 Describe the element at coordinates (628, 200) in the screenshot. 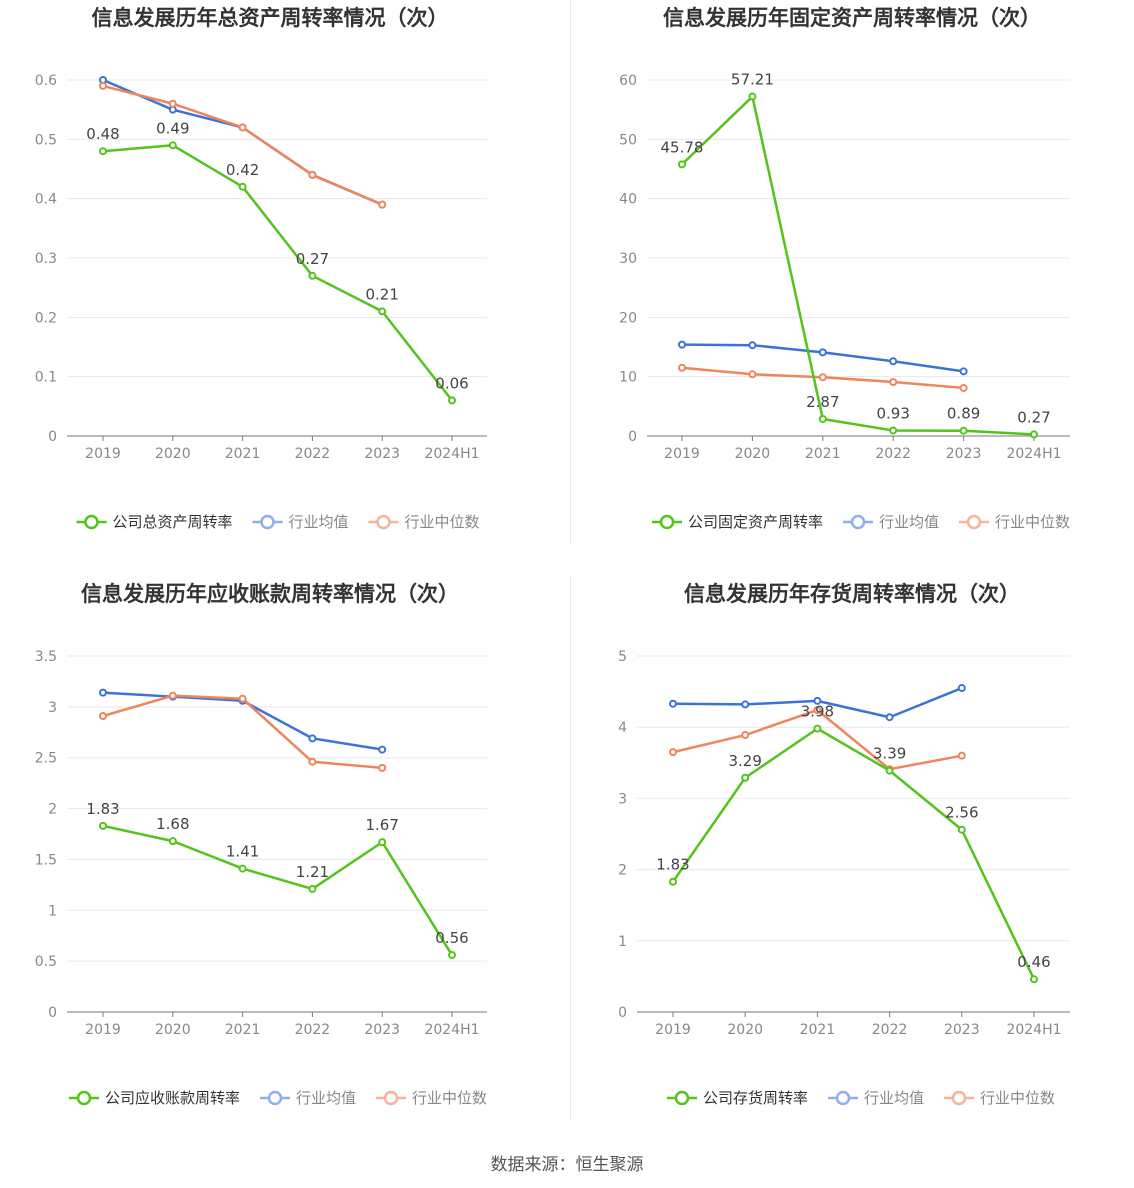

I see `chart2-y-tick-label: 40` at that location.